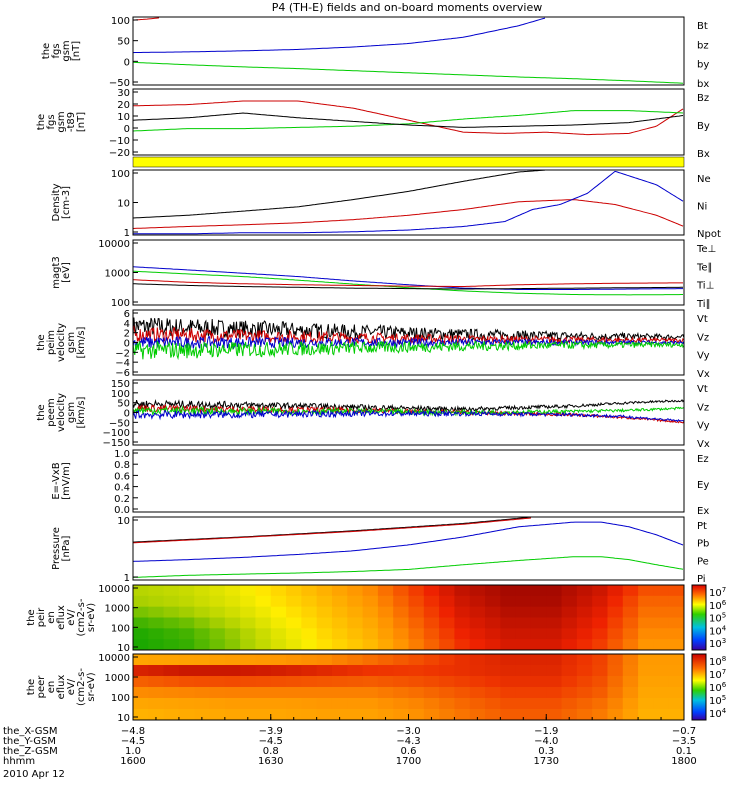  Describe the element at coordinates (408, 122) in the screenshot. I see `panel-bg` at that location.